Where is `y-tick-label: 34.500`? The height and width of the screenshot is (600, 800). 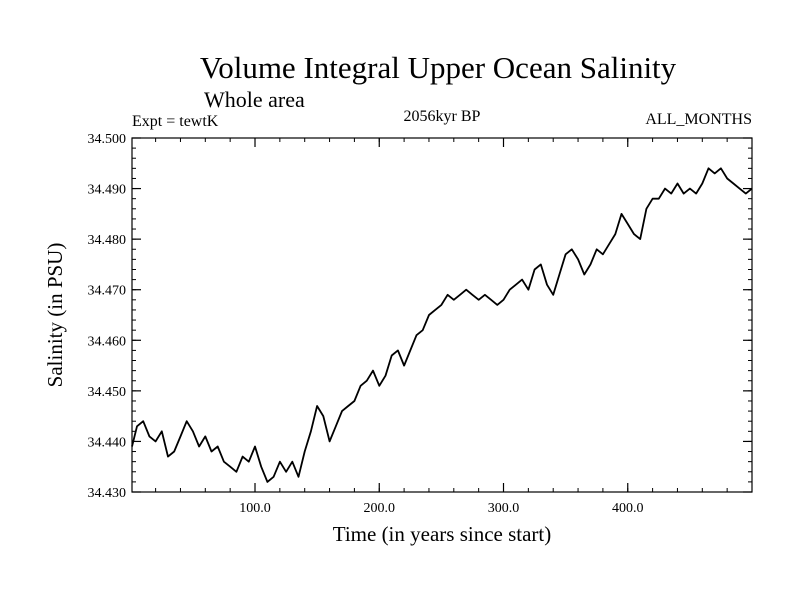
y-tick-label: 34.500 is located at coordinates (107, 139).